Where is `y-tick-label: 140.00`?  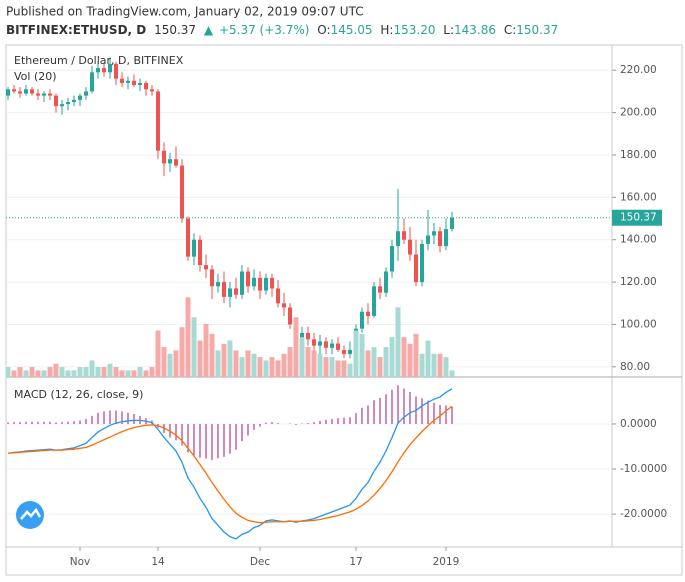
y-tick-label: 140.00 is located at coordinates (638, 240).